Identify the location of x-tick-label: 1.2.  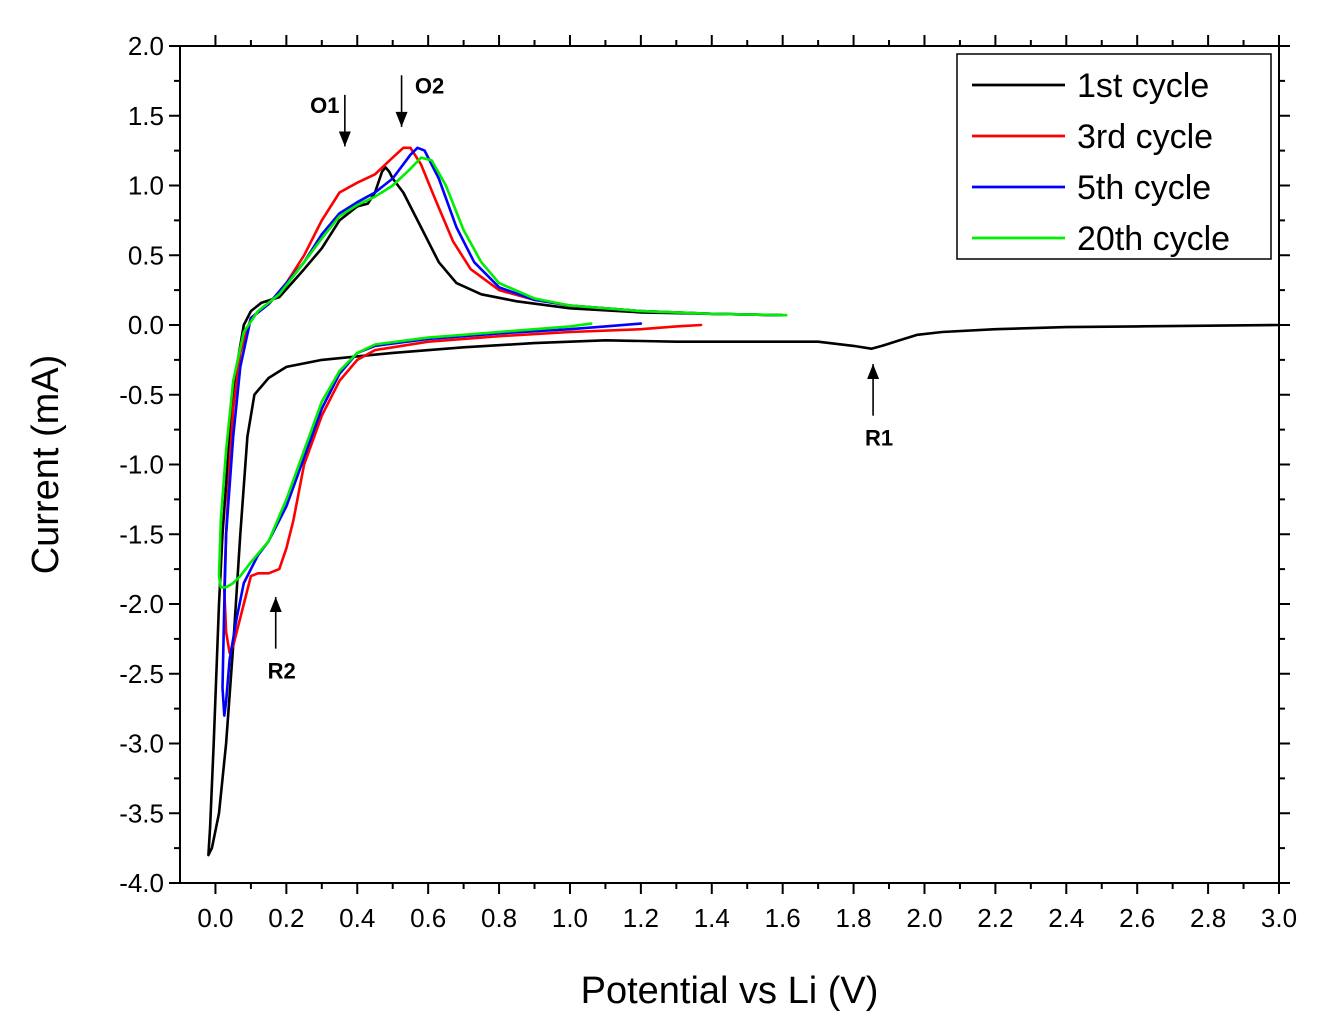
(641, 918).